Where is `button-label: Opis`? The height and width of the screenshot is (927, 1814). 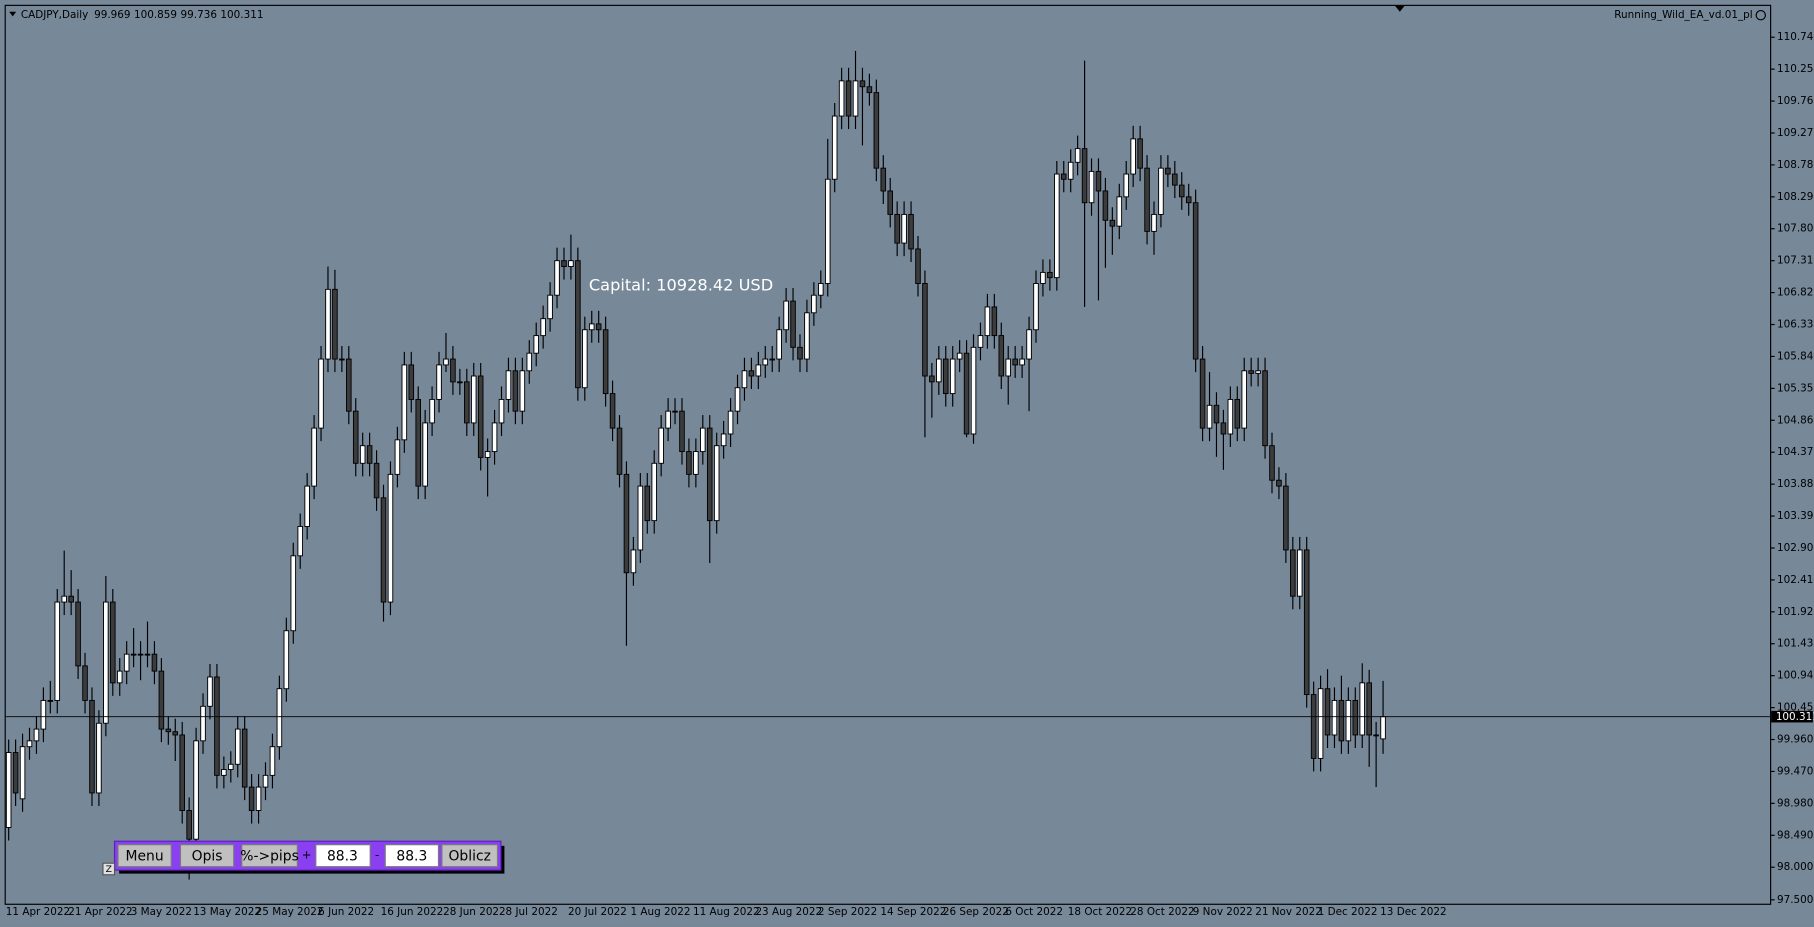
button-label: Opis is located at coordinates (207, 856).